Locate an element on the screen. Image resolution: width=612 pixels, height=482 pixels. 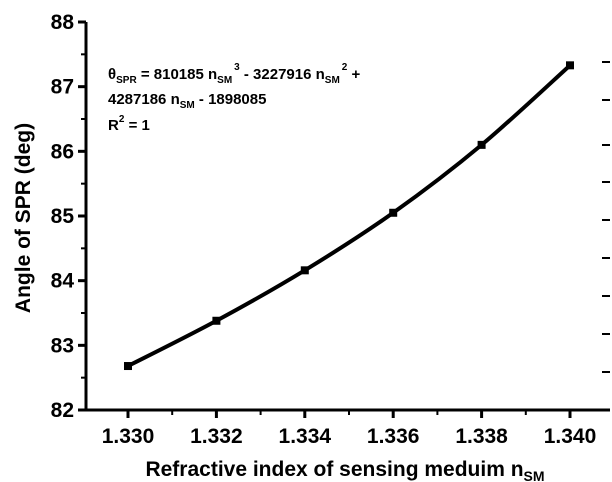
equation-line-1: θSPR = 810185 nSM3 - 3227916 nSM2 + is located at coordinates (234, 74).